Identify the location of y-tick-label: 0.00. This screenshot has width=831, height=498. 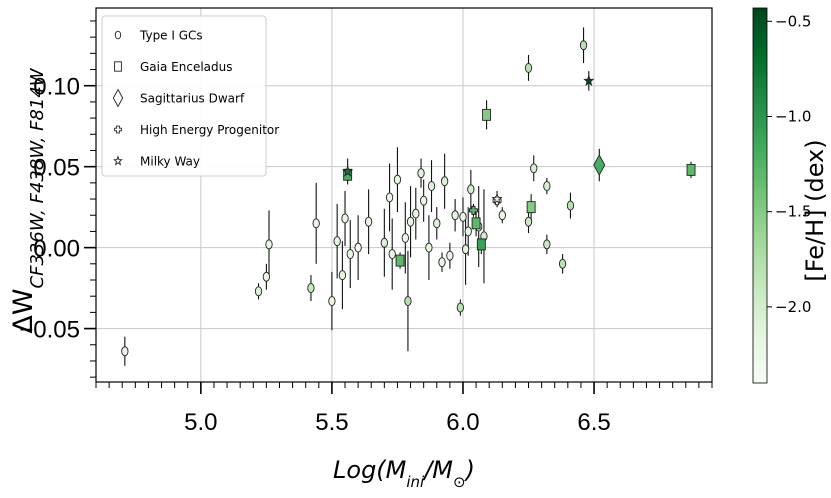
(56, 249).